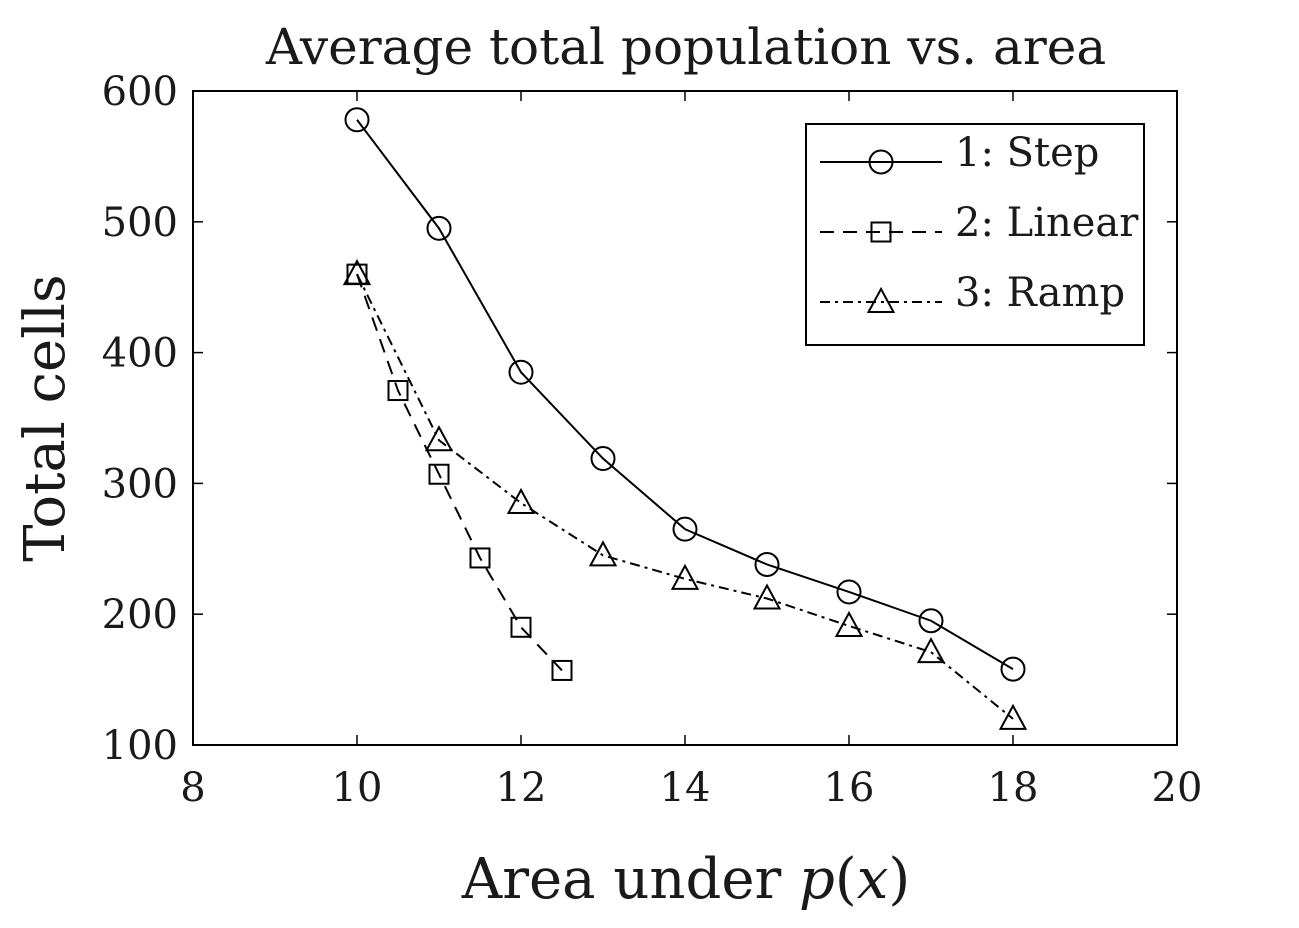 The width and height of the screenshot is (1299, 928). What do you see at coordinates (1177, 788) in the screenshot?
I see `x-tick-label-6: 20` at bounding box center [1177, 788].